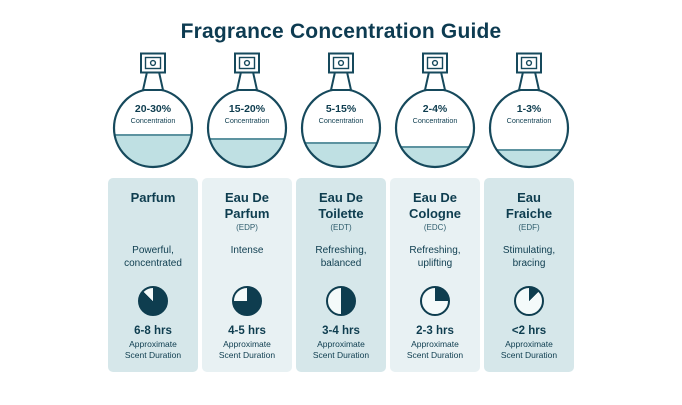 Image resolution: width=682 pixels, height=405 pixels. I want to click on perfume-bottle: 20-30% Concentration, so click(153, 113).